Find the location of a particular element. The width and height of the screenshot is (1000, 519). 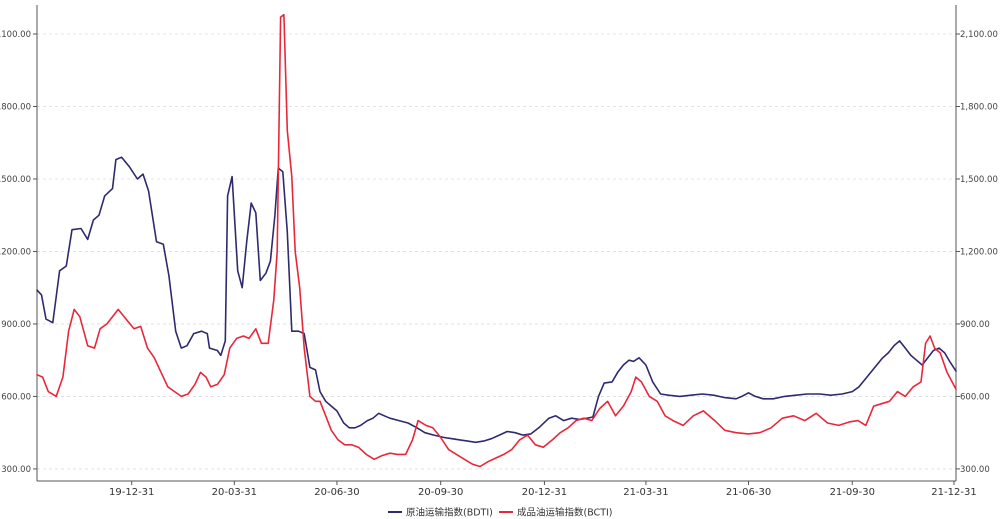

x-tick-label: 20-12-31 is located at coordinates (544, 492).